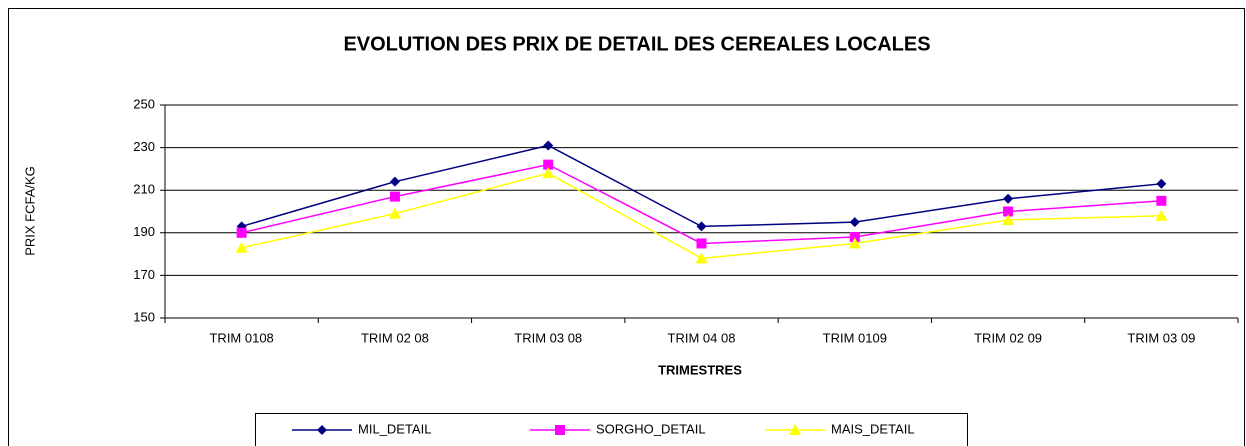 The image size is (1246, 446). I want to click on x-tick-label: TRIM 02 09, so click(1008, 337).